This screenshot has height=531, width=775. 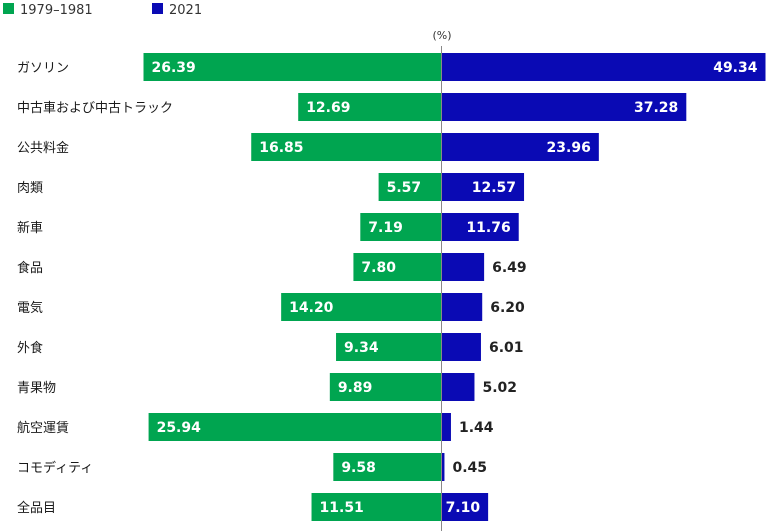 What do you see at coordinates (342, 508) in the screenshot?
I see `value-label-1979-1981: 11.51` at bounding box center [342, 508].